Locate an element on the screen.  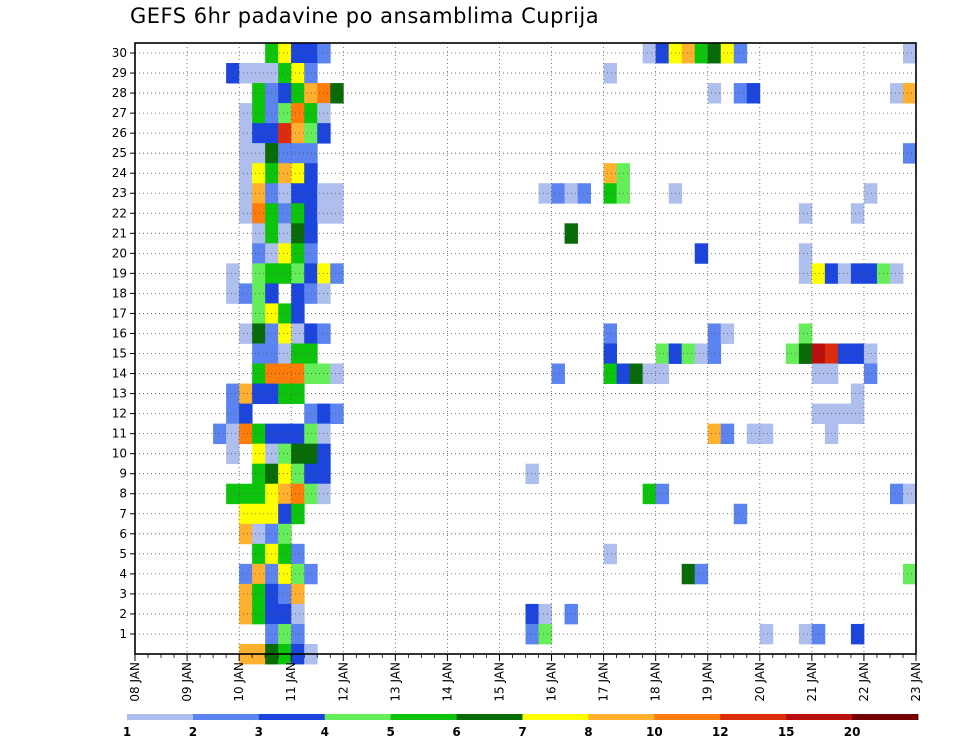
y-tick-label: 7 is located at coordinates (123, 514).